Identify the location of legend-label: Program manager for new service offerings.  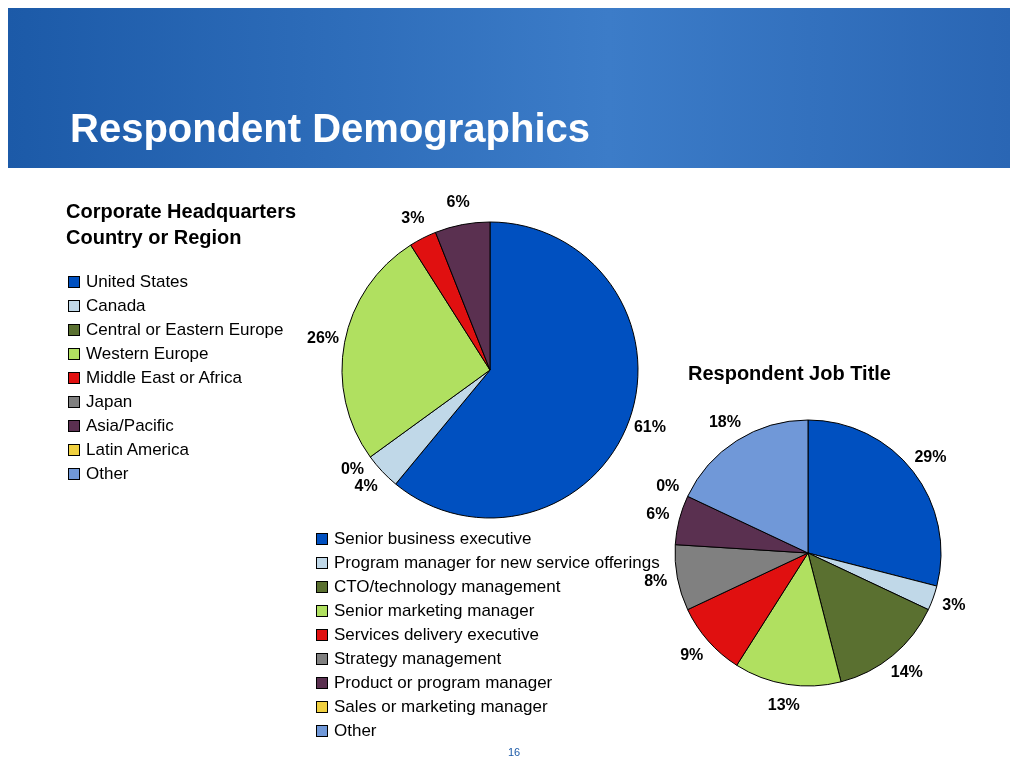
(497, 563).